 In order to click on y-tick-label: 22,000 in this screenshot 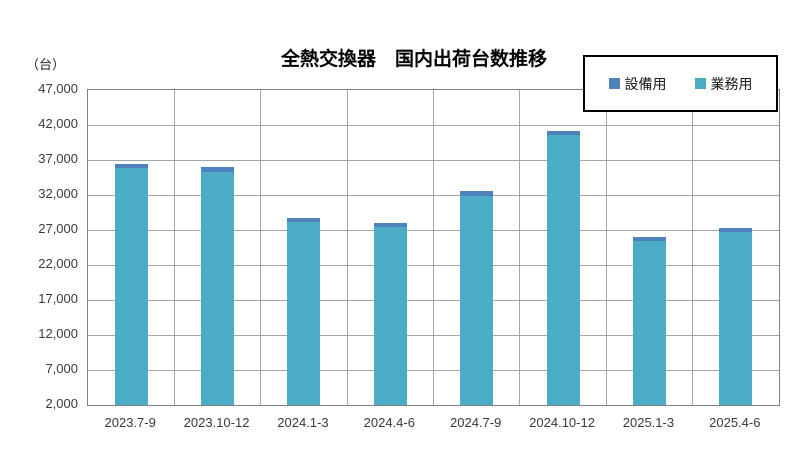, I will do `click(58, 263)`.